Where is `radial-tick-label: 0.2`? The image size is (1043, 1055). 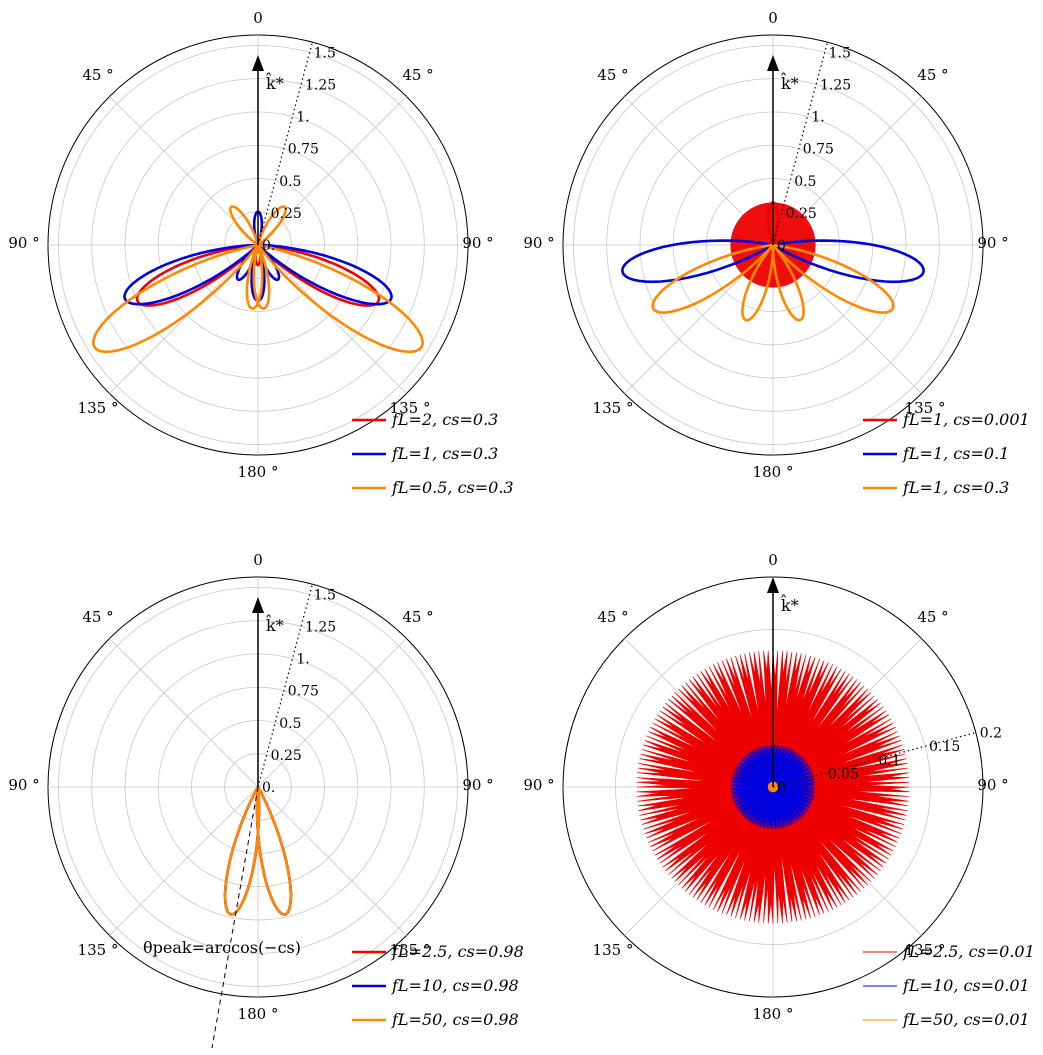
radial-tick-label: 0.2 is located at coordinates (991, 734).